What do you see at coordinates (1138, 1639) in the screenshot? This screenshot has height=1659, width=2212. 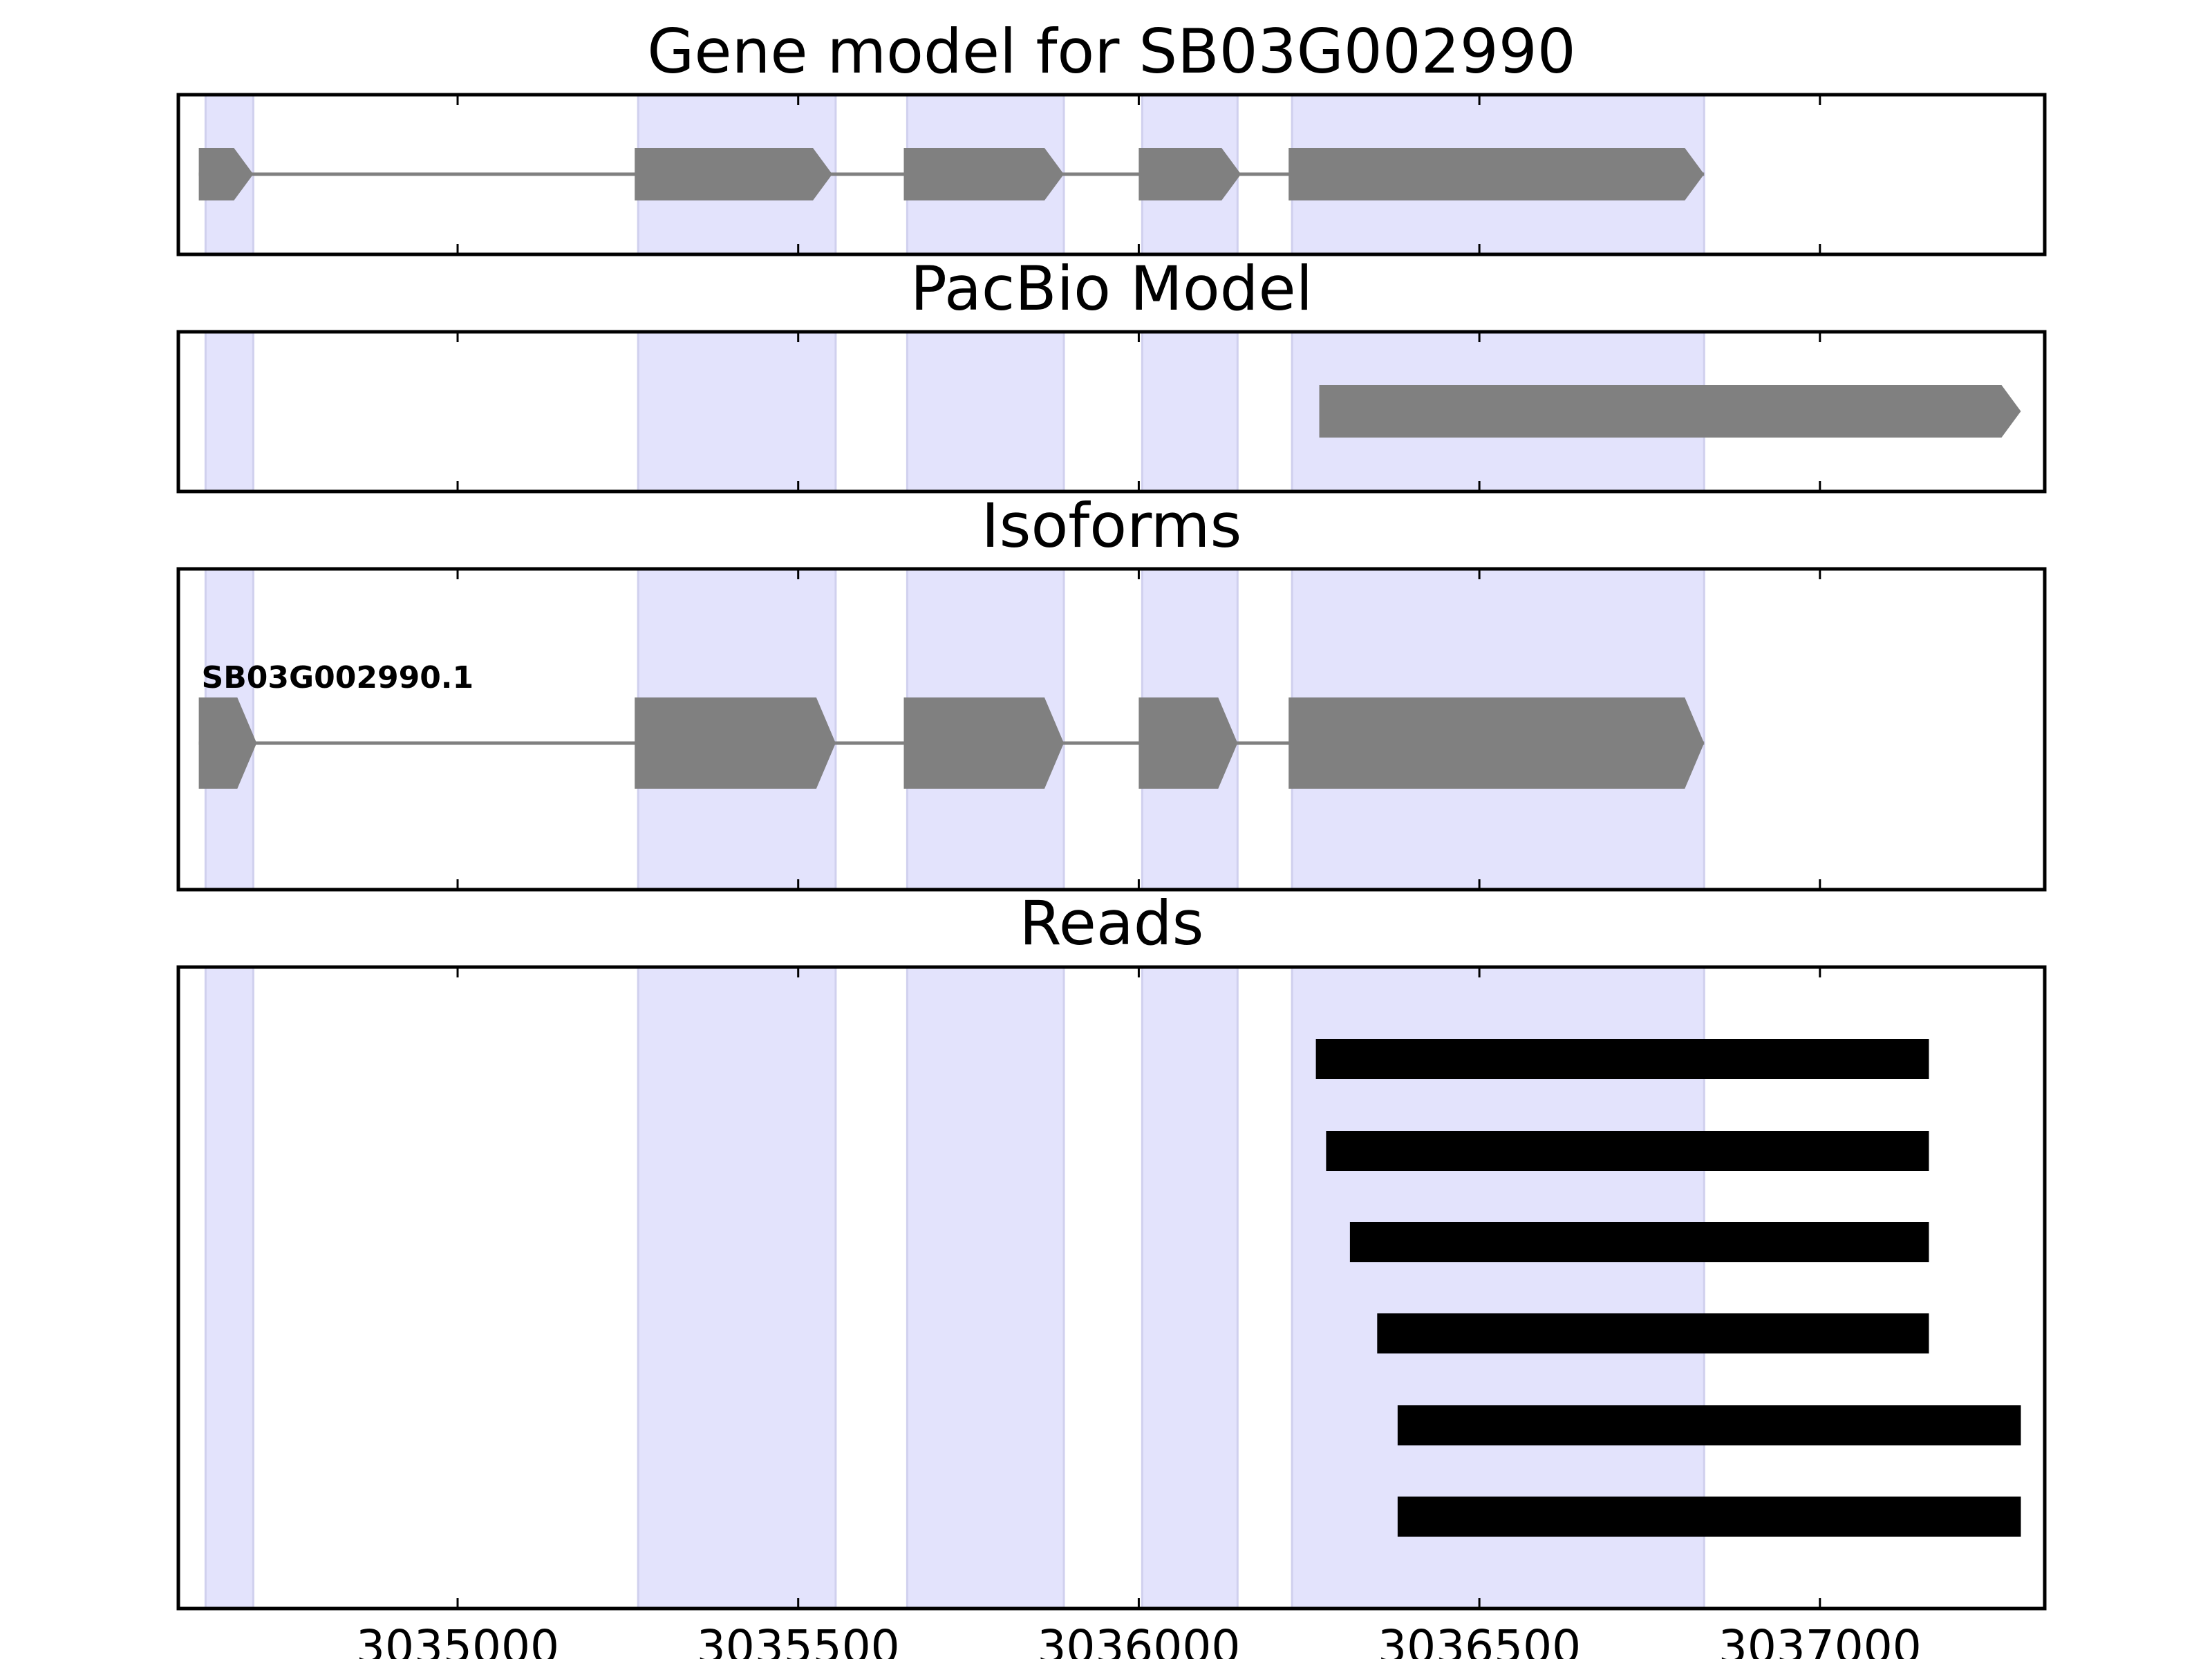 I see `x-tick-label: 3036000` at bounding box center [1138, 1639].